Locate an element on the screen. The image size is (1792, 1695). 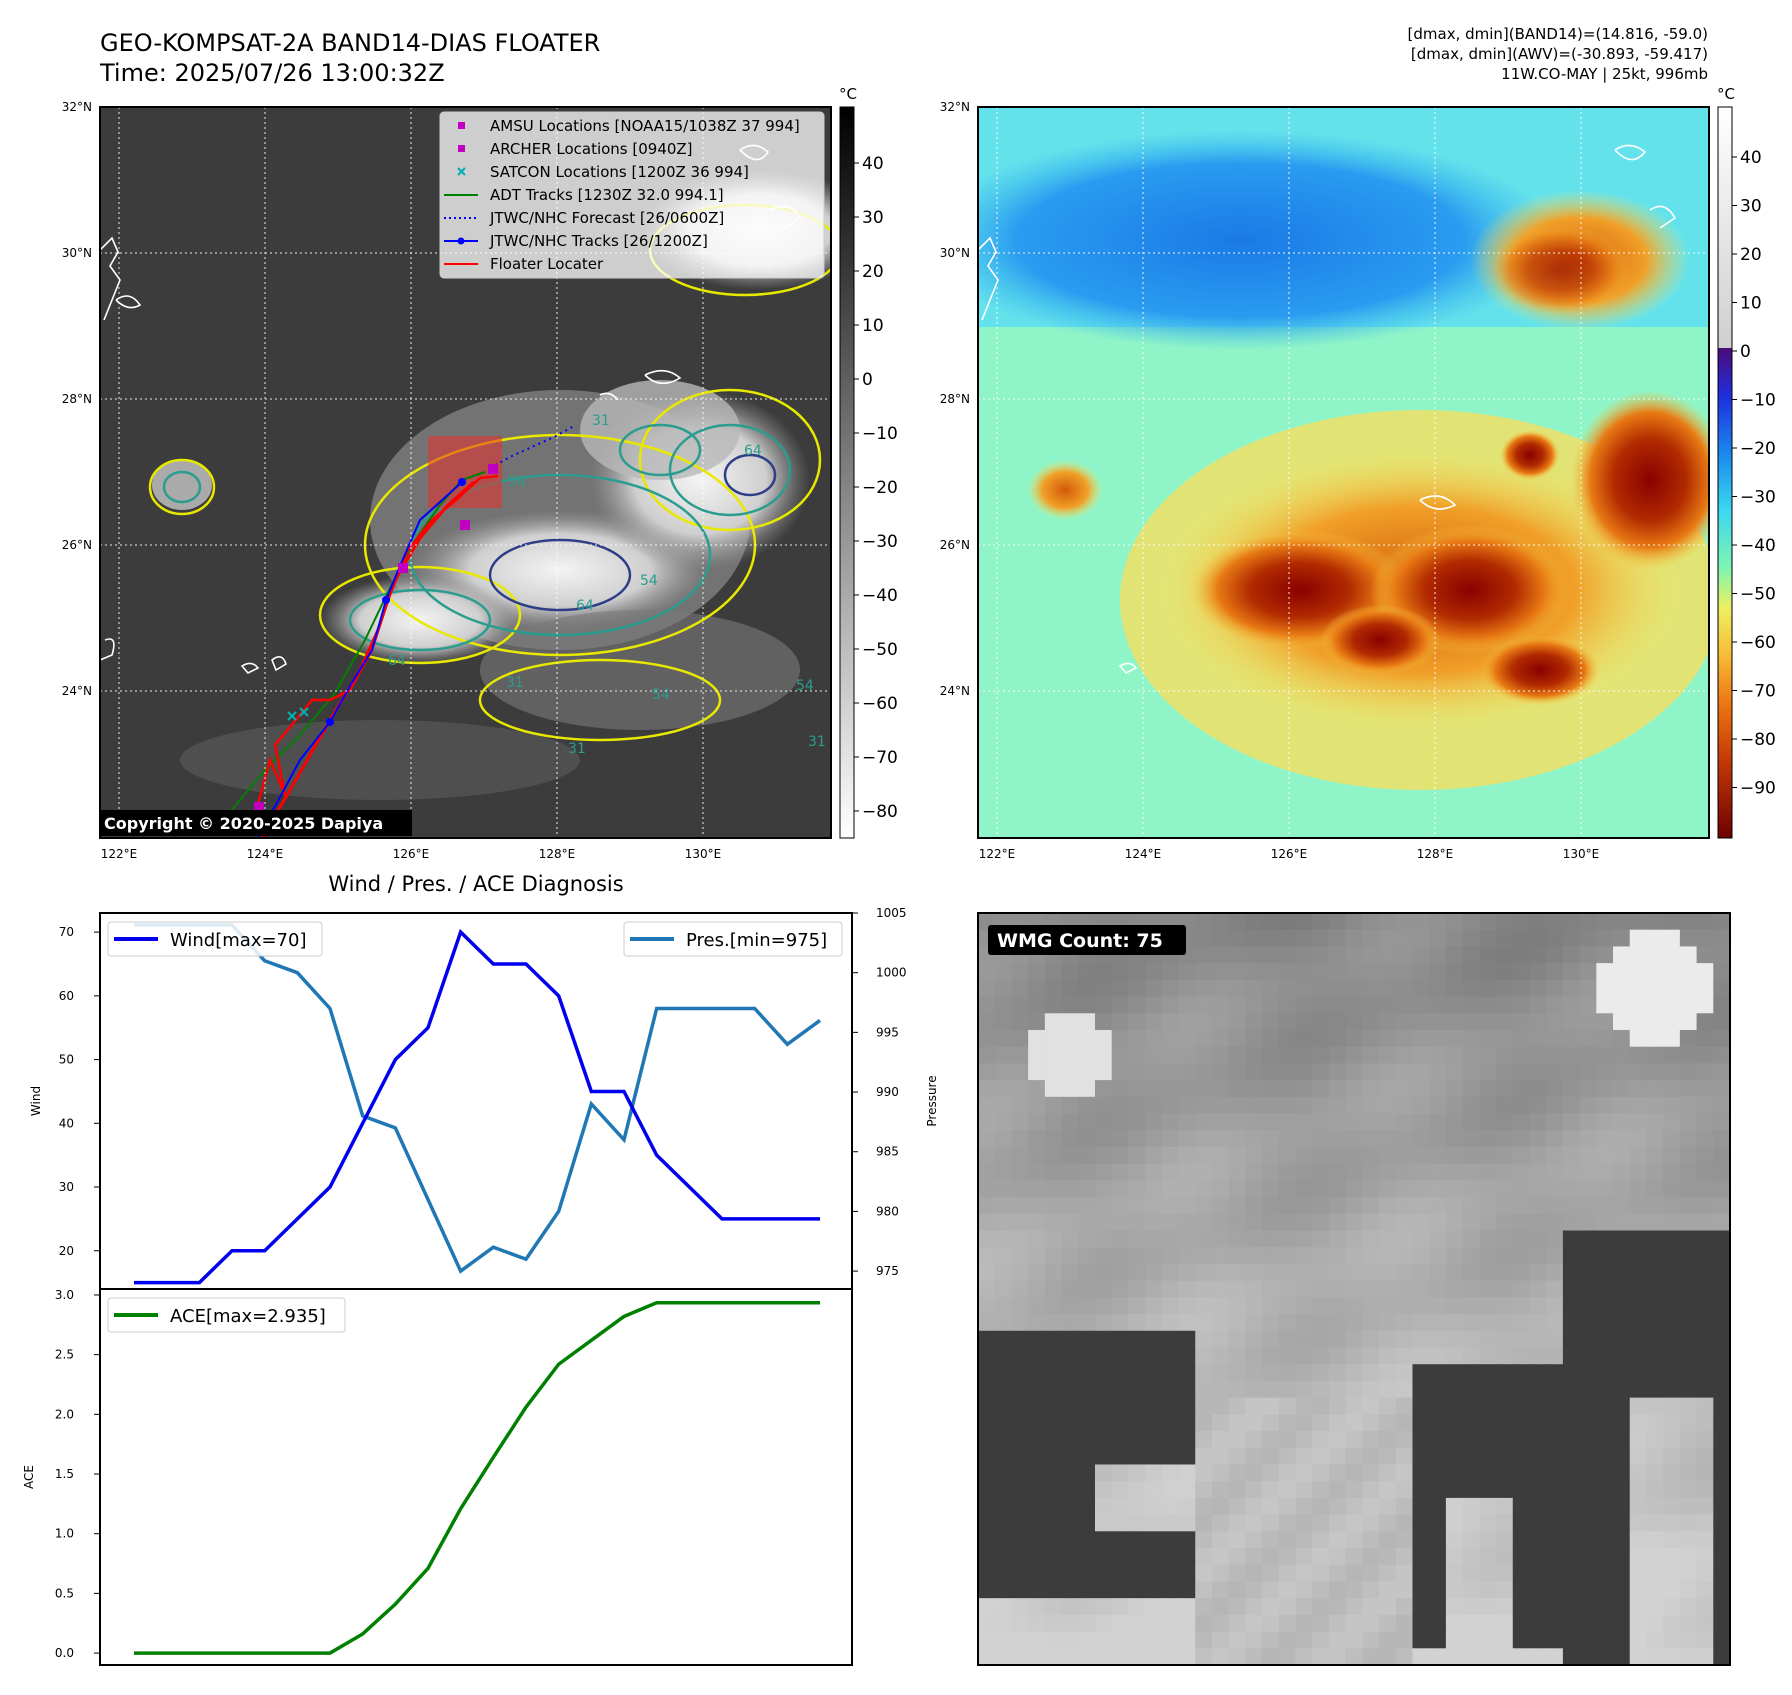
copyright-text: Copyright © 2020-2025 Dapiya is located at coordinates (243, 823).